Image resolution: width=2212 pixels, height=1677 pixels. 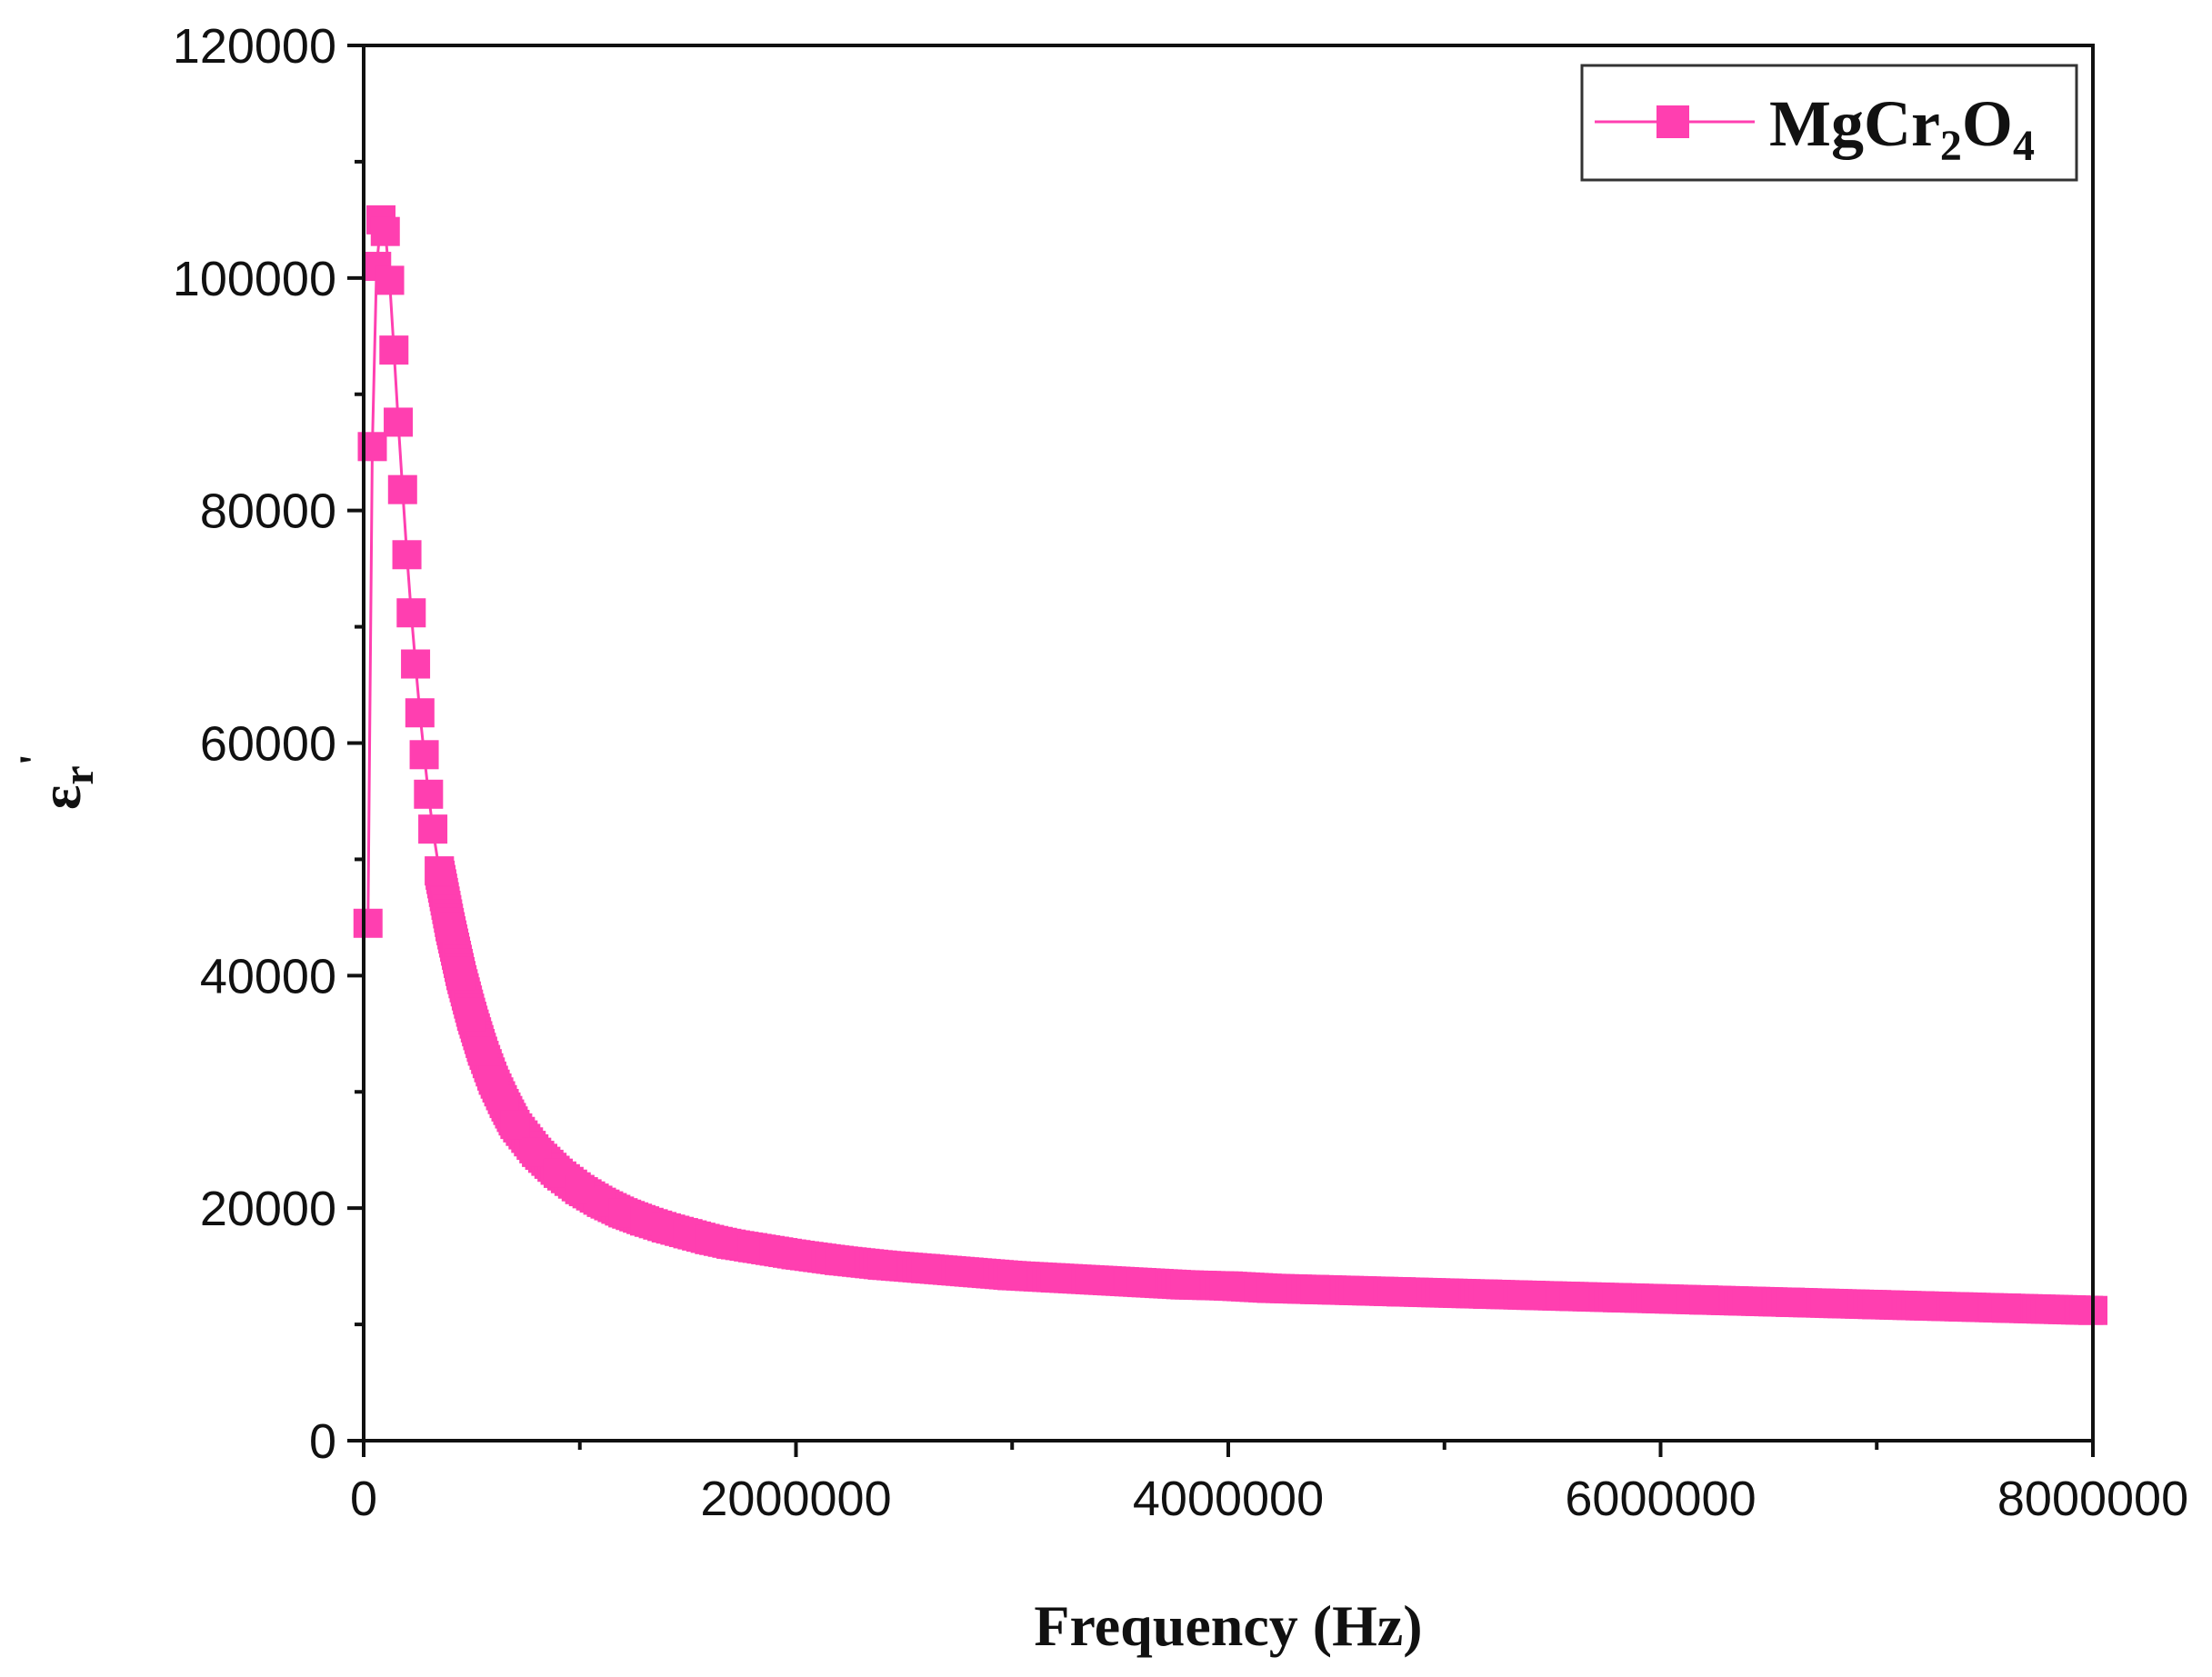 What do you see at coordinates (268, 511) in the screenshot?
I see `y-tick-label: 80000` at bounding box center [268, 511].